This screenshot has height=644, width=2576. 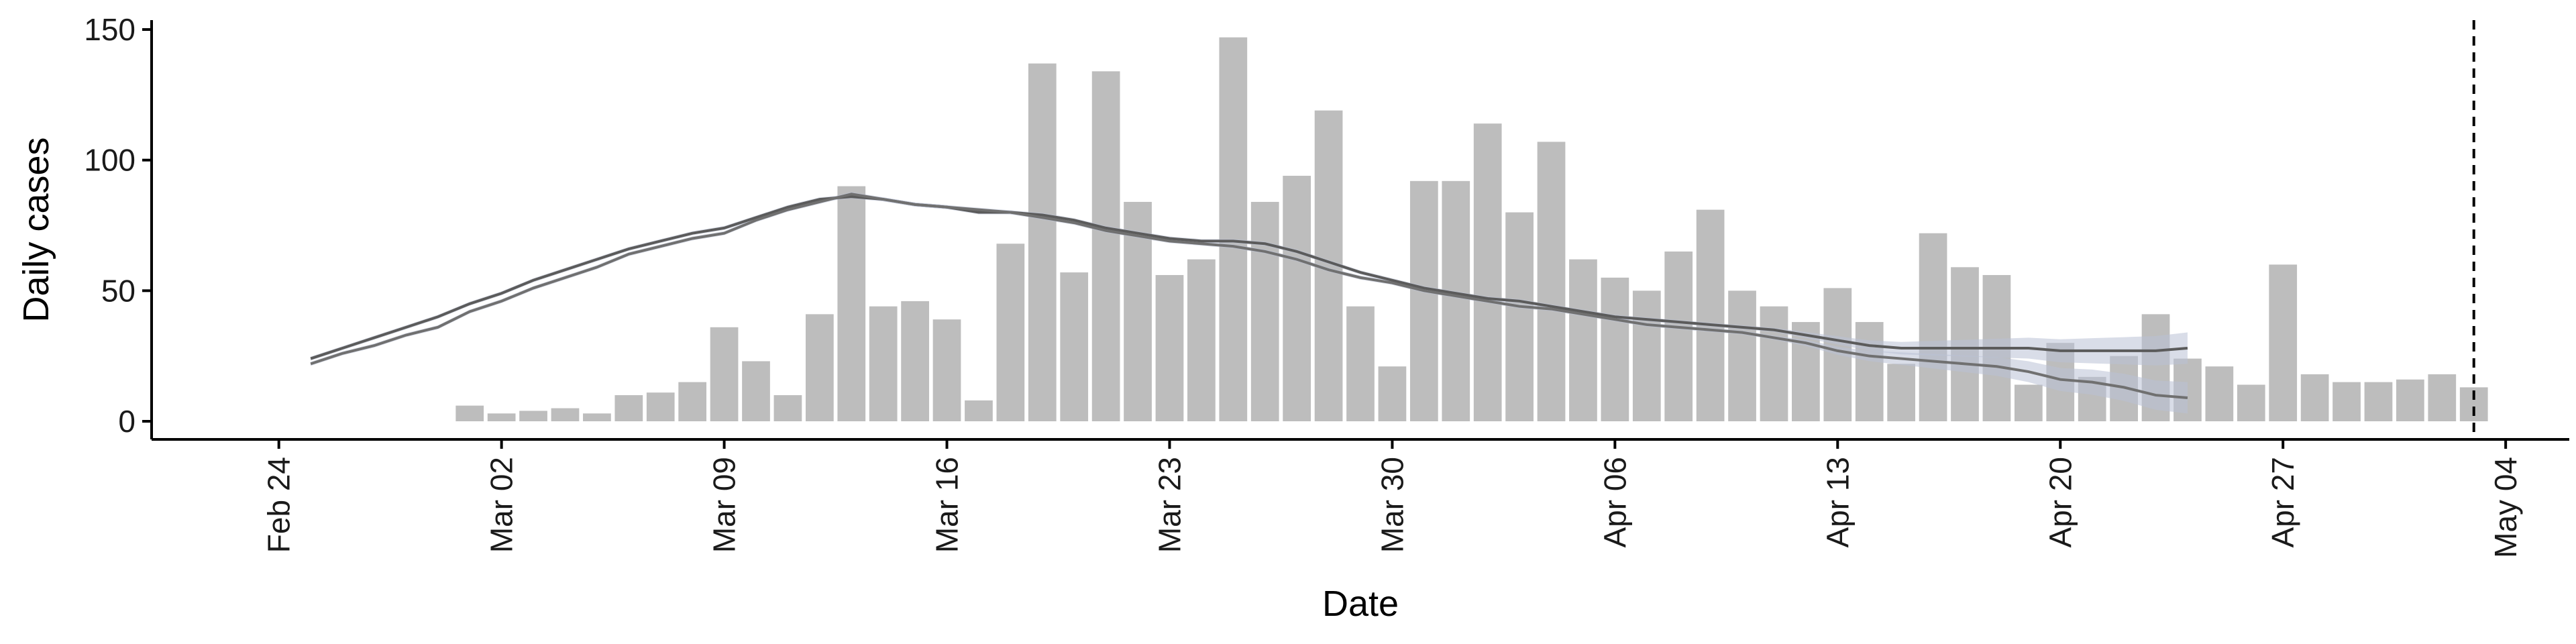 What do you see at coordinates (1392, 505) in the screenshot?
I see `x-tick-label: Mar 30` at bounding box center [1392, 505].